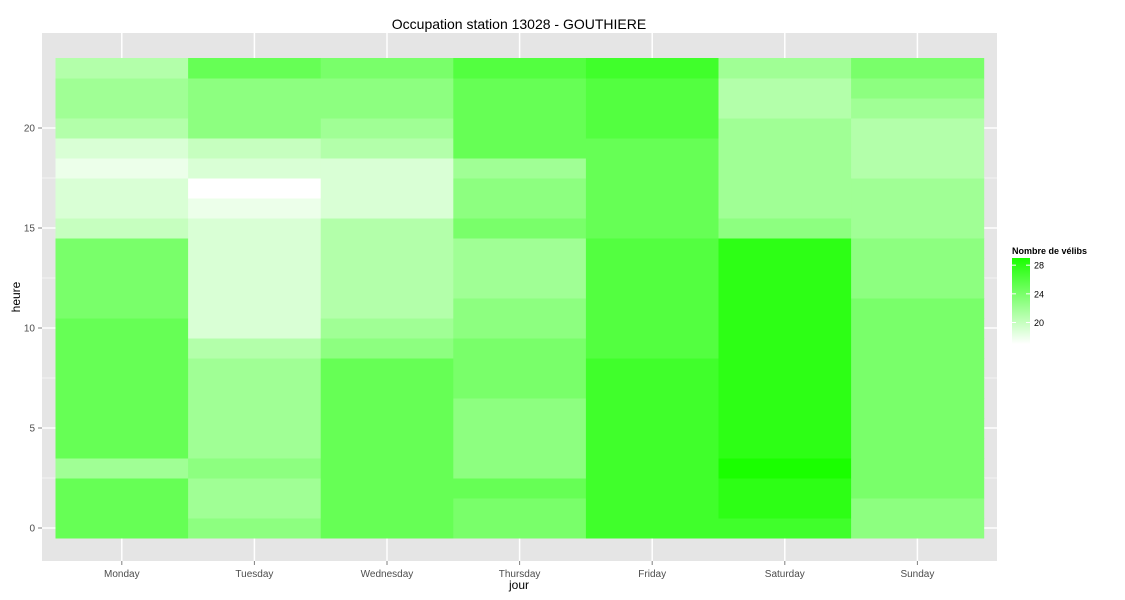 This screenshot has width=1125, height=600. Describe the element at coordinates (32, 429) in the screenshot. I see `y-tick-label: 5` at that location.